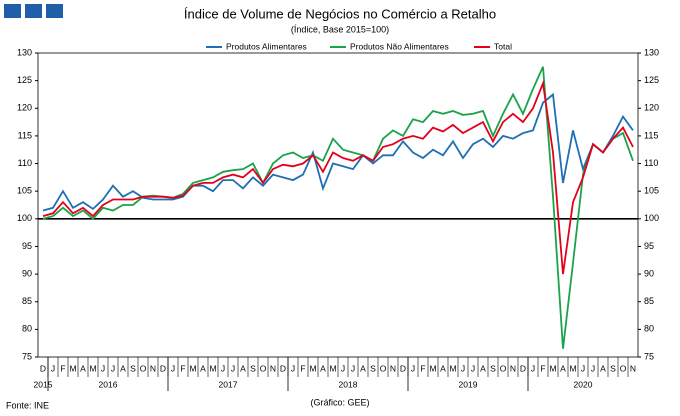 The height and width of the screenshot is (416, 680). Describe the element at coordinates (27, 329) in the screenshot. I see `y-tick-label: 80` at that location.